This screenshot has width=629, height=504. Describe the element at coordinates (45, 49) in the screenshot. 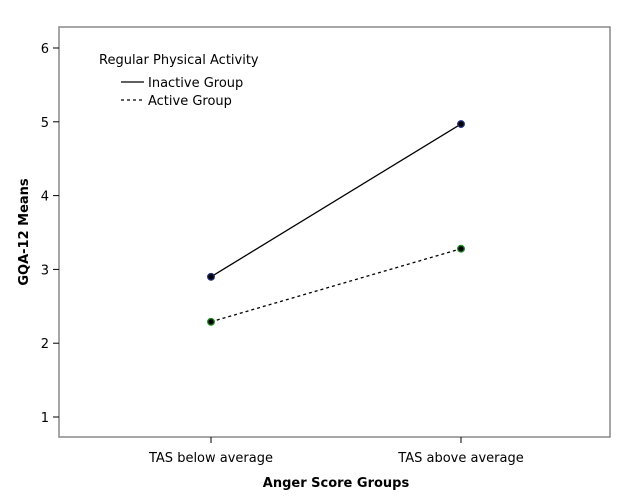

I see `y-tick-label: 6` at that location.